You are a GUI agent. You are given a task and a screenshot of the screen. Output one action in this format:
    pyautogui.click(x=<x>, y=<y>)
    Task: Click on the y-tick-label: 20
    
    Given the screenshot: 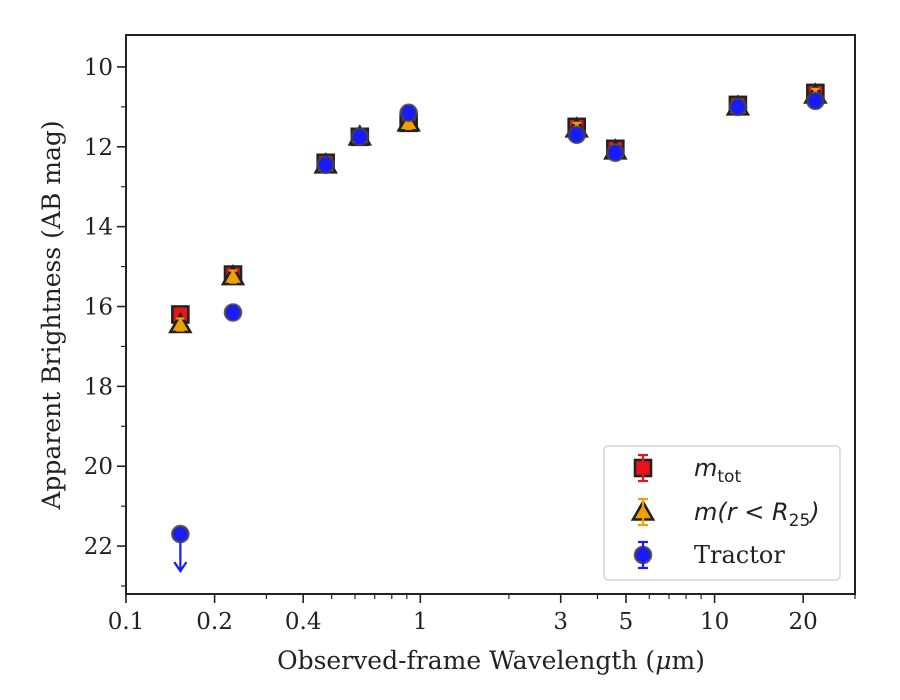 What is the action you would take?
    pyautogui.click(x=98, y=467)
    